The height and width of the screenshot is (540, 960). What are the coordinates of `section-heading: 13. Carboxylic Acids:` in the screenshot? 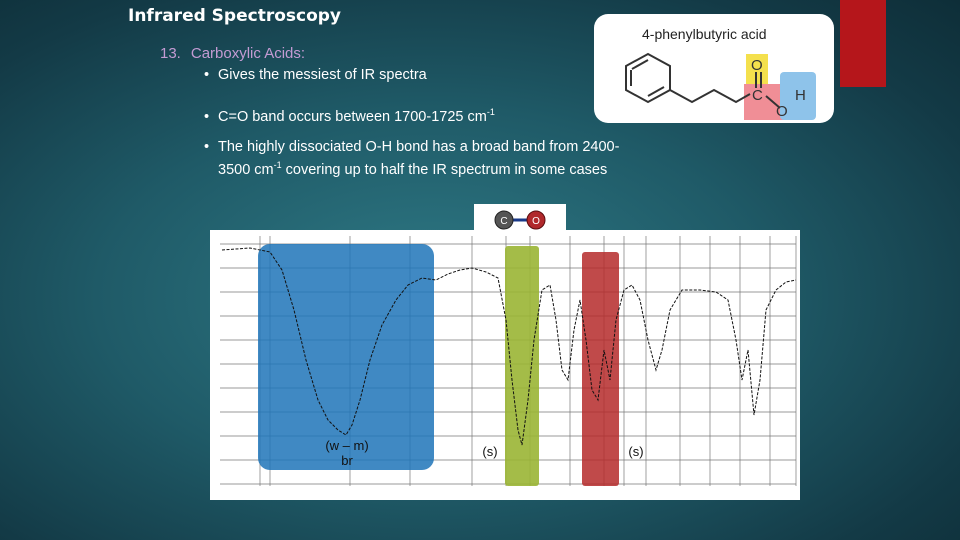 It's located at (232, 53).